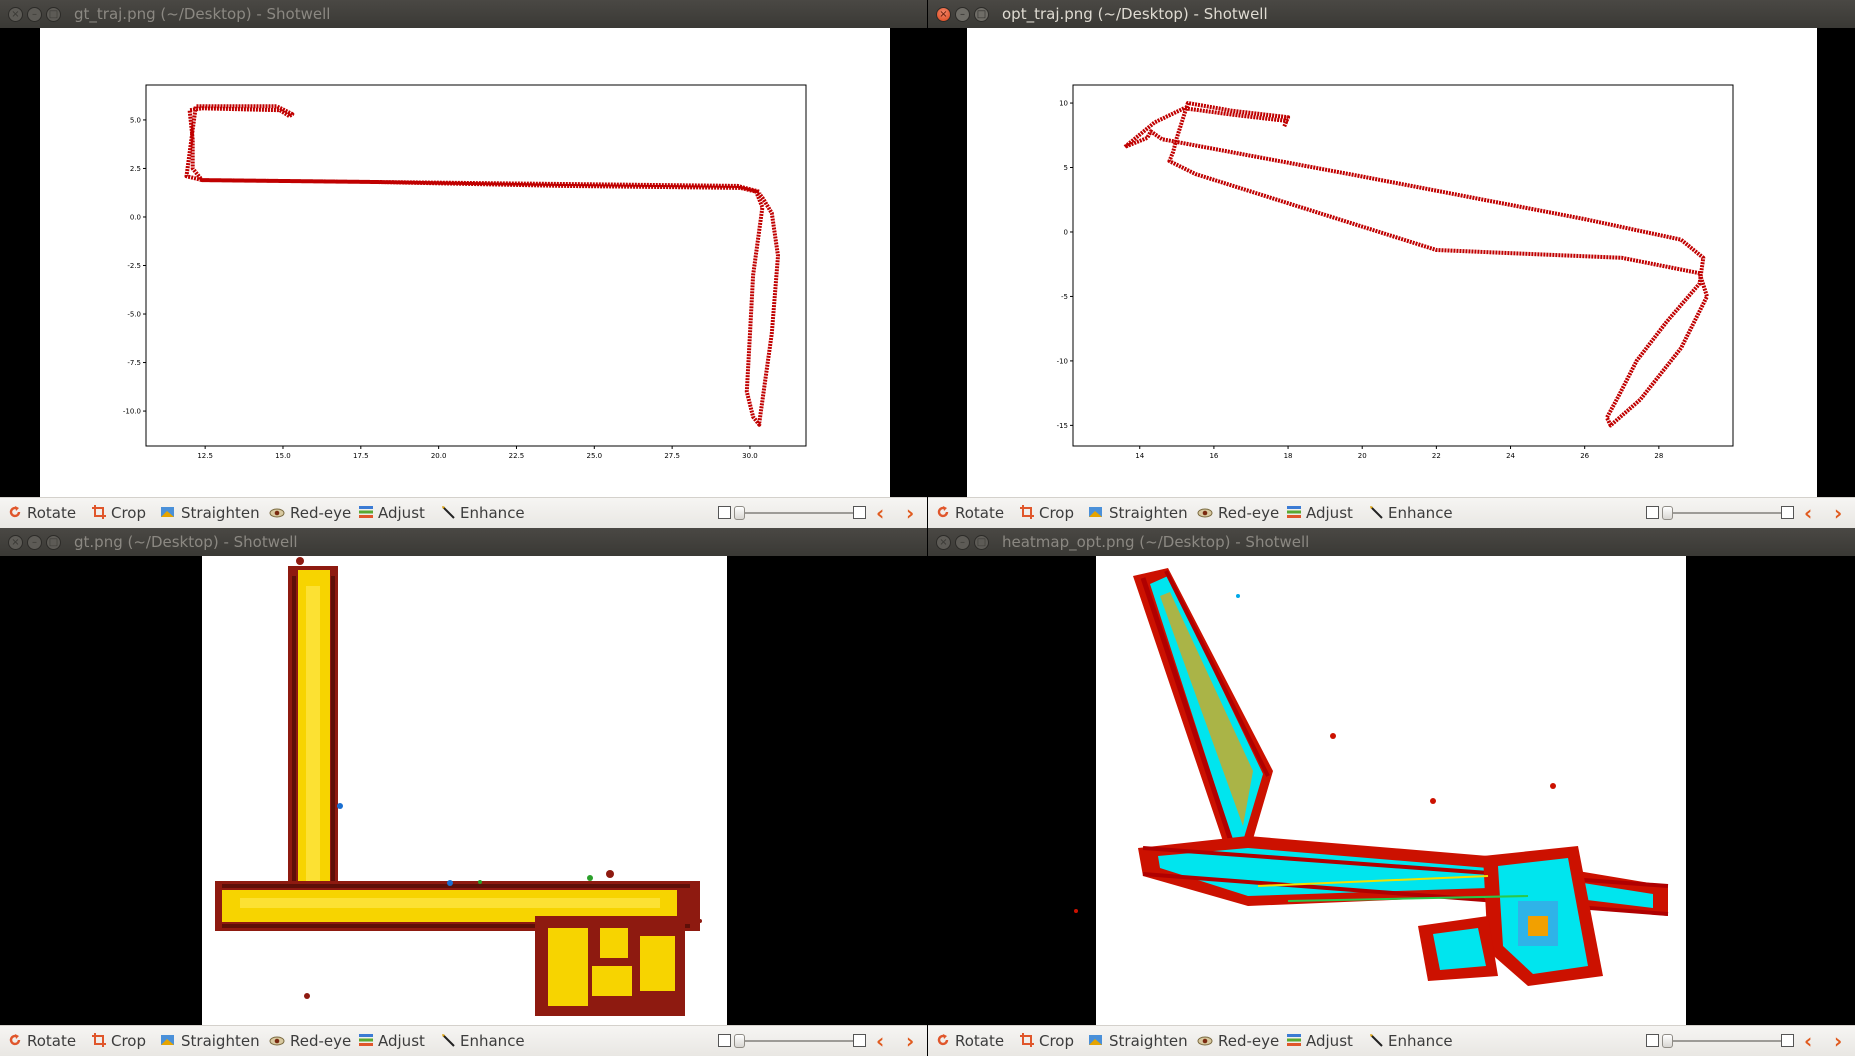 Image resolution: width=1855 pixels, height=1056 pixels. Describe the element at coordinates (1436, 456) in the screenshot. I see `x-tick-label: 22` at that location.